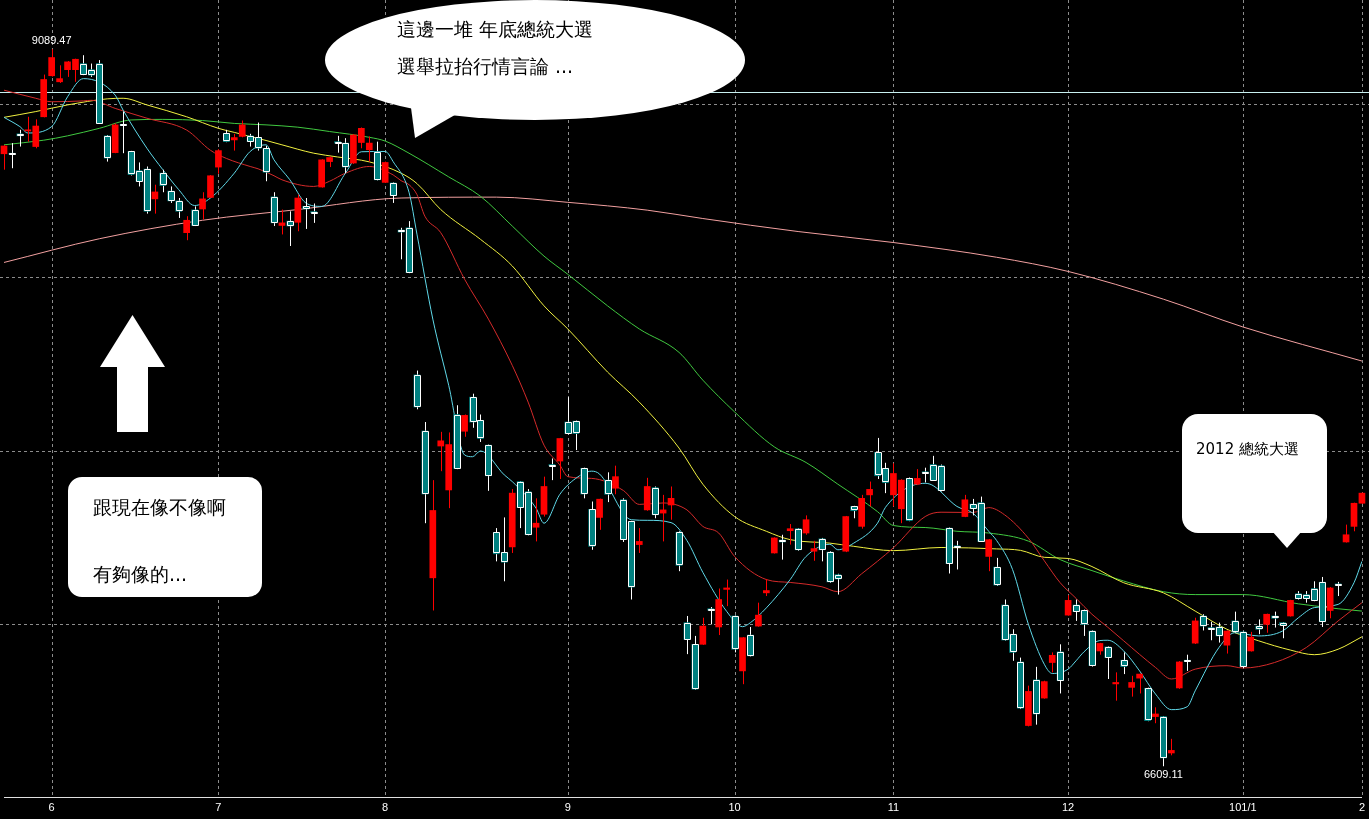 The image size is (1369, 819). Describe the element at coordinates (385, 807) in the screenshot. I see `x-tick-label: 8` at that location.